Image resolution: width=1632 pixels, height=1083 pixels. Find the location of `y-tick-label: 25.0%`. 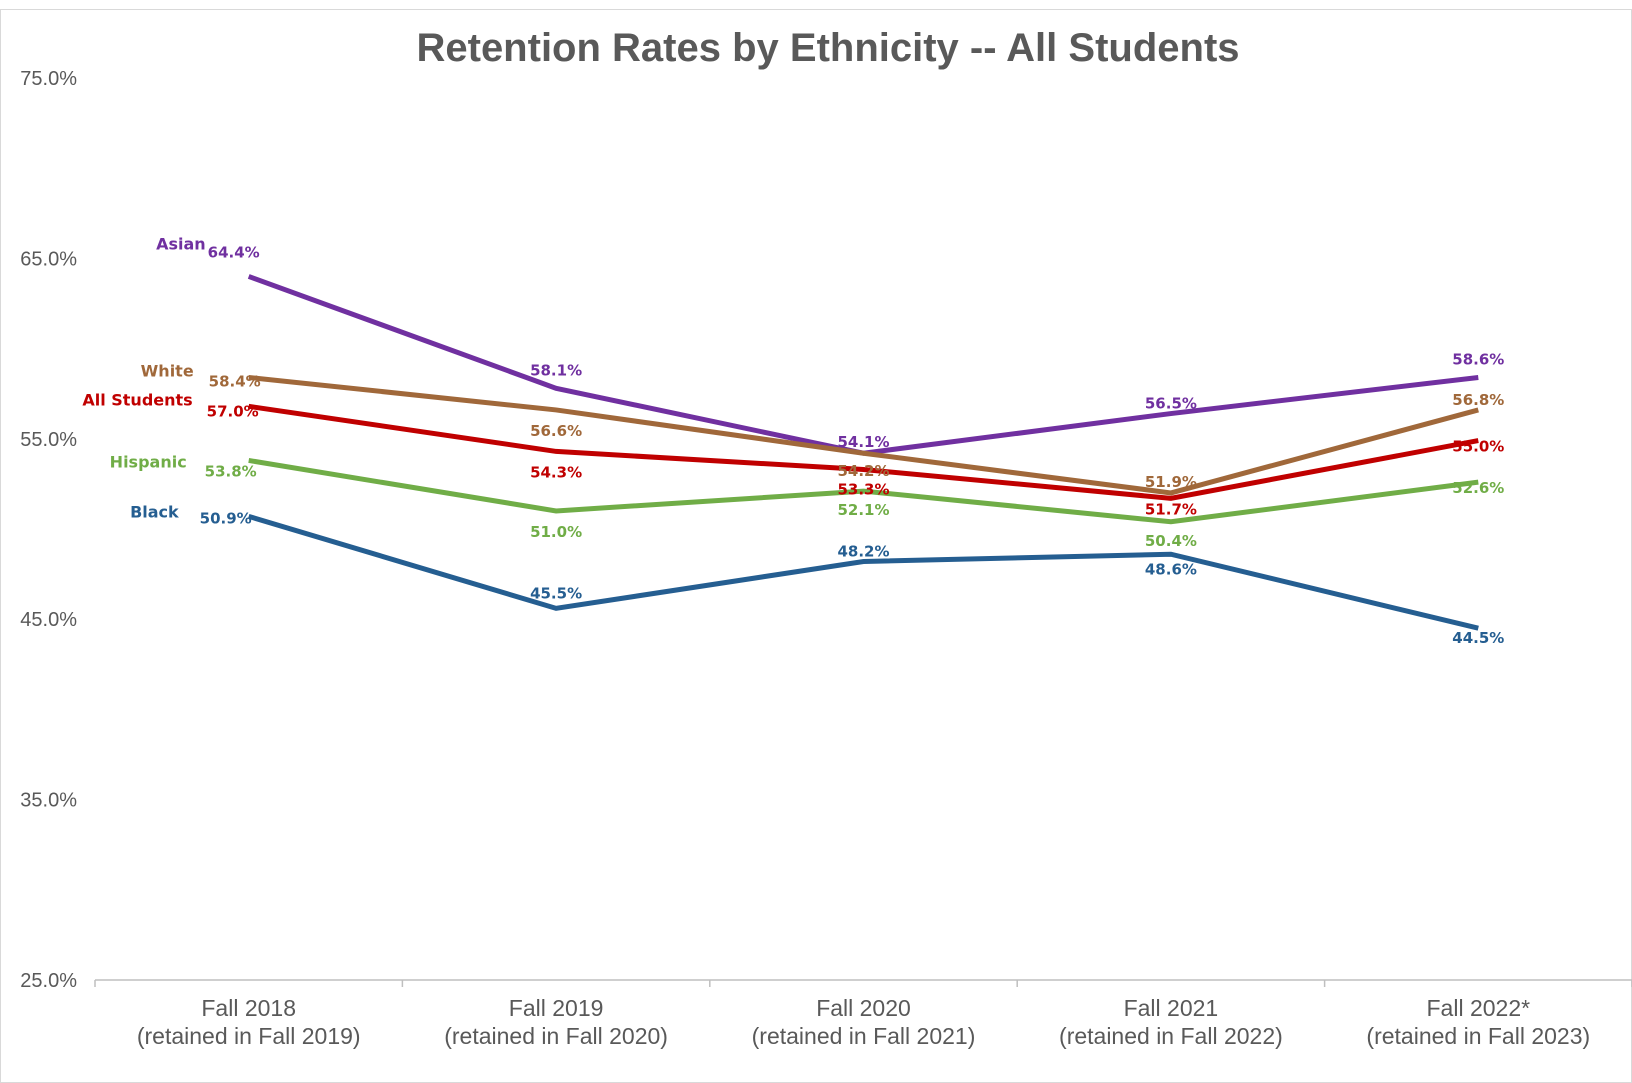

y-tick-label: 25.0% is located at coordinates (48, 981).